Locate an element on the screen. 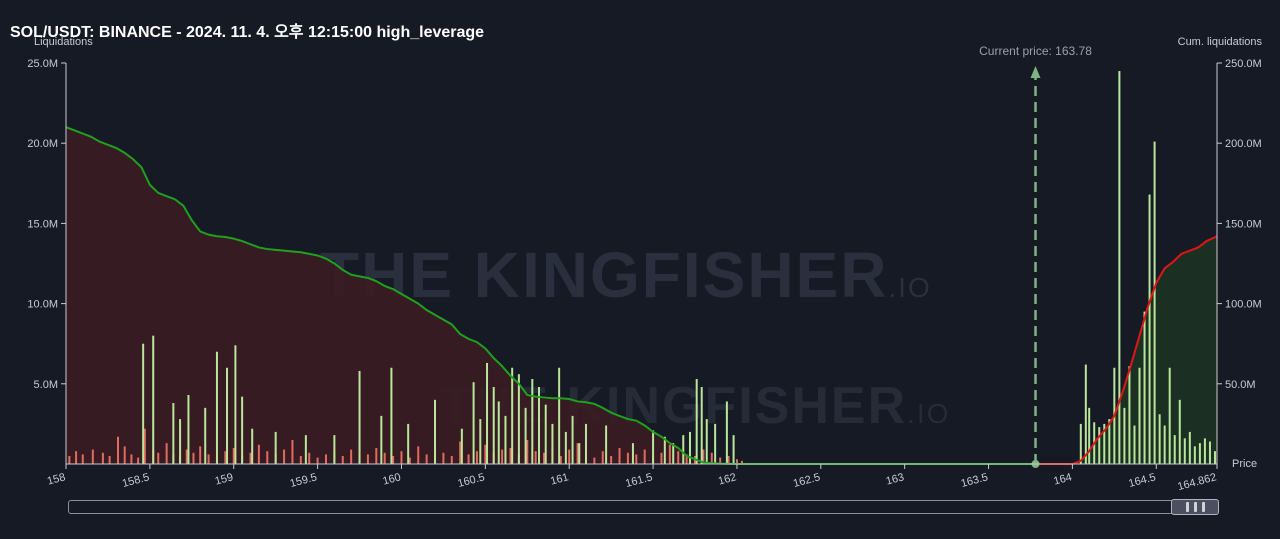  x-tick-label: 160 is located at coordinates (391, 479).